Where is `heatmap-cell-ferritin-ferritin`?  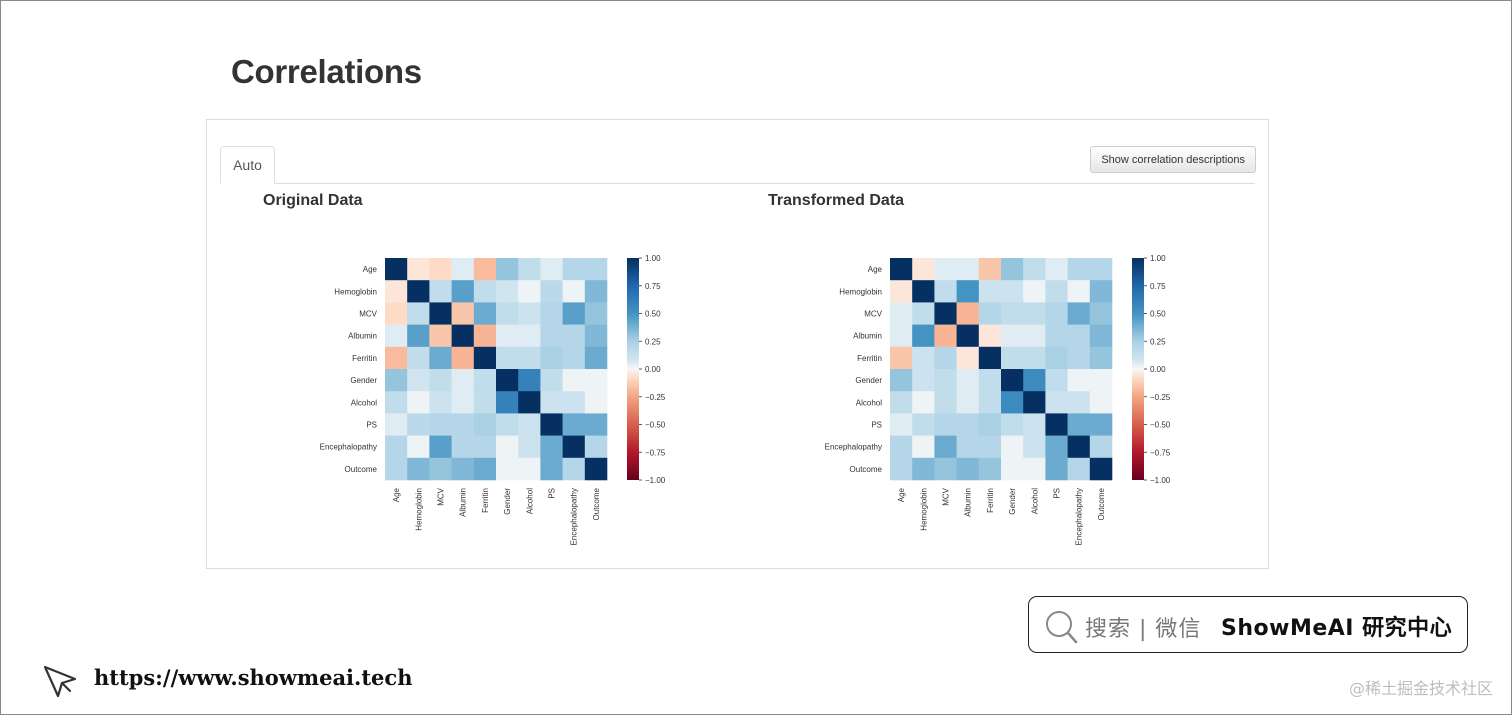
heatmap-cell-ferritin-ferritin is located at coordinates (990, 358).